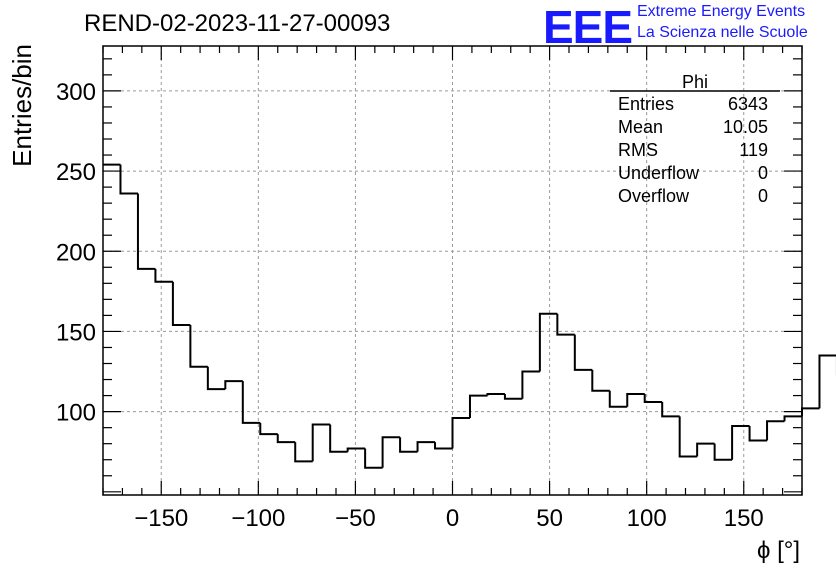  Describe the element at coordinates (76, 252) in the screenshot. I see `y-tick-label: 200` at that location.